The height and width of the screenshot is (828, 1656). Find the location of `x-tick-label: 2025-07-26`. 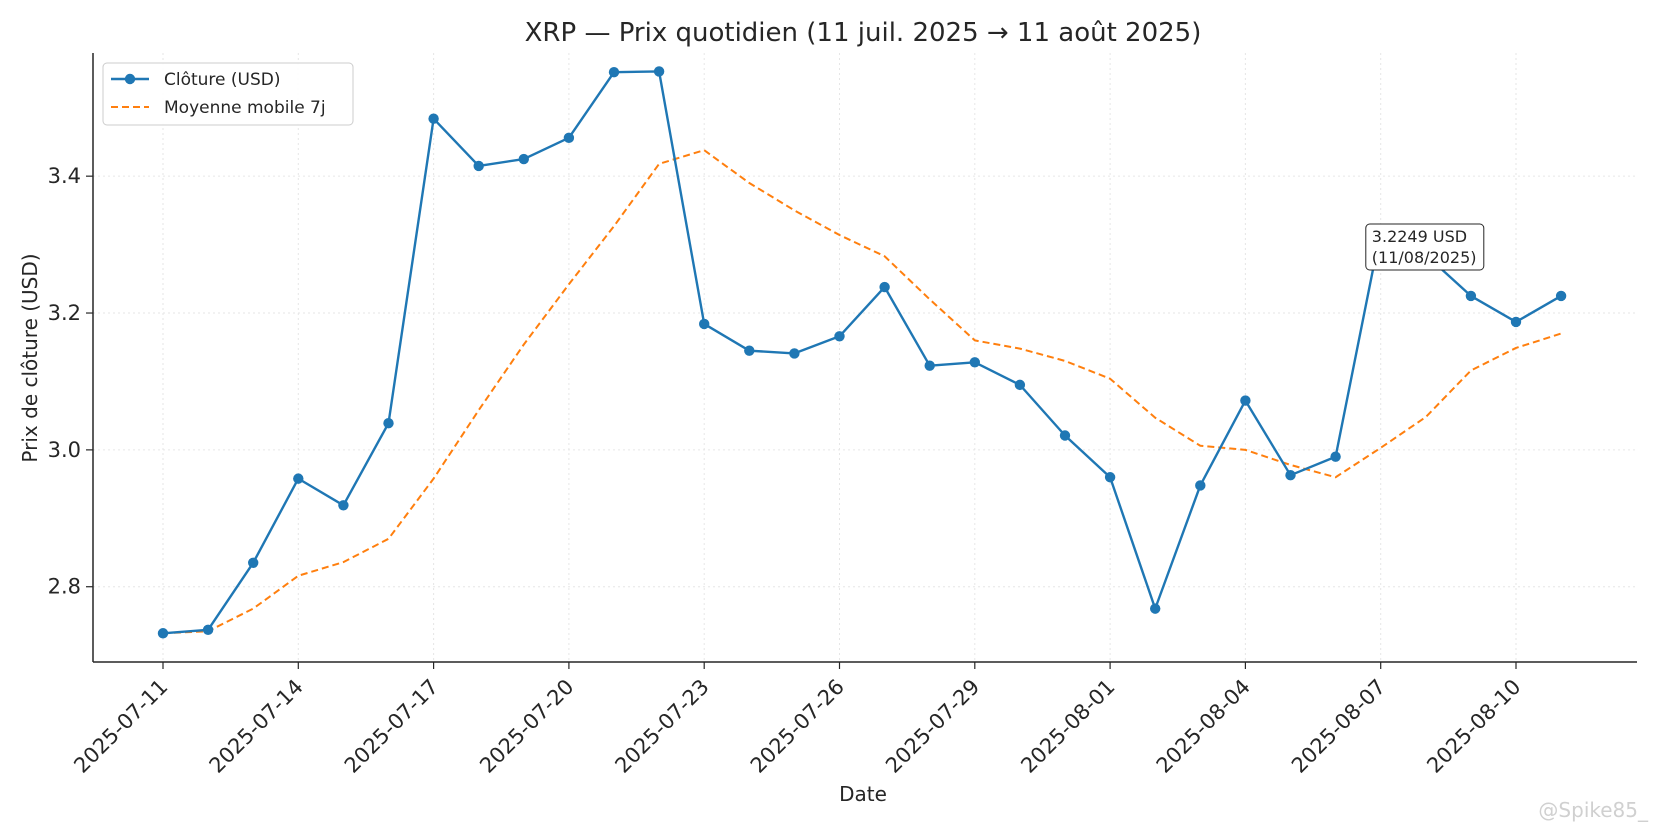

x-tick-label: 2025-07-26 is located at coordinates (797, 726).